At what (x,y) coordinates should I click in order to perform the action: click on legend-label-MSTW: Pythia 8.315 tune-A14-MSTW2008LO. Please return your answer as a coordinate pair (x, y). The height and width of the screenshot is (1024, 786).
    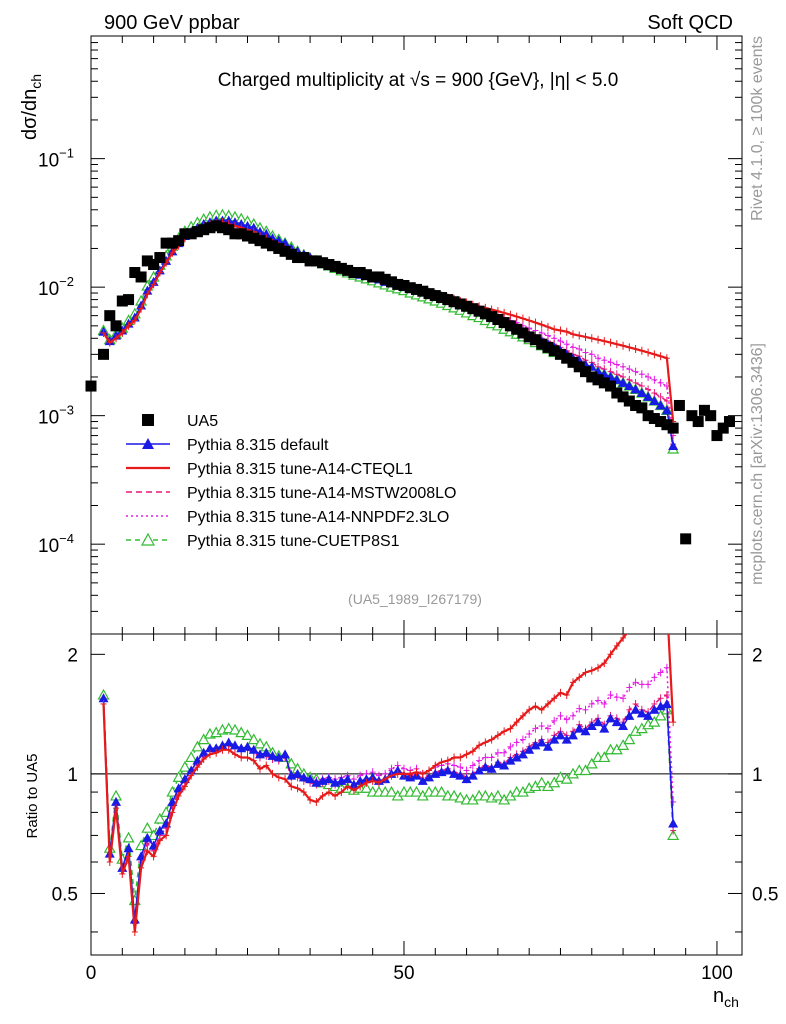
    Looking at the image, I should click on (321, 493).